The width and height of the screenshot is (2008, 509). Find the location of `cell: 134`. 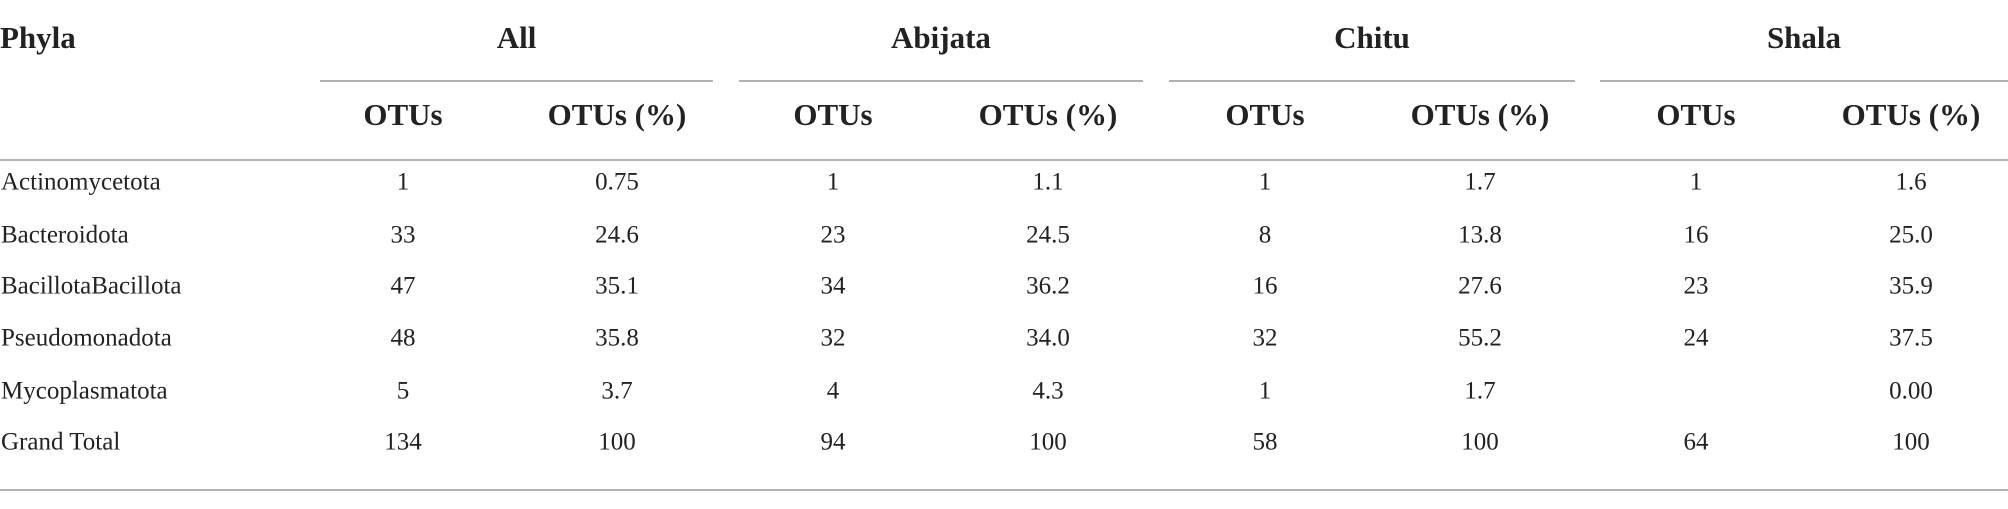

cell: 134 is located at coordinates (403, 442).